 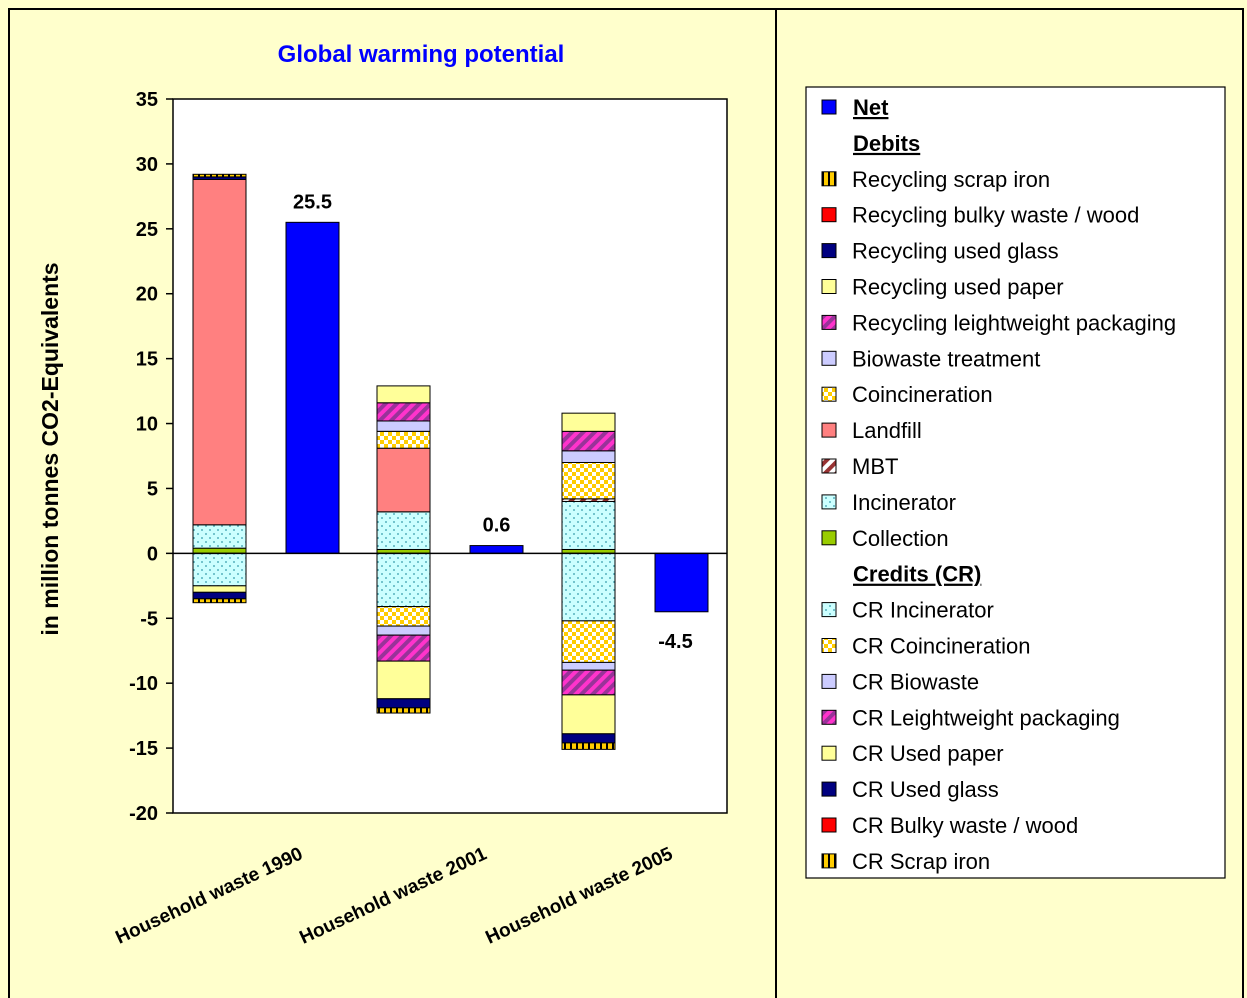 I want to click on legend-label: Debits, so click(x=886, y=143).